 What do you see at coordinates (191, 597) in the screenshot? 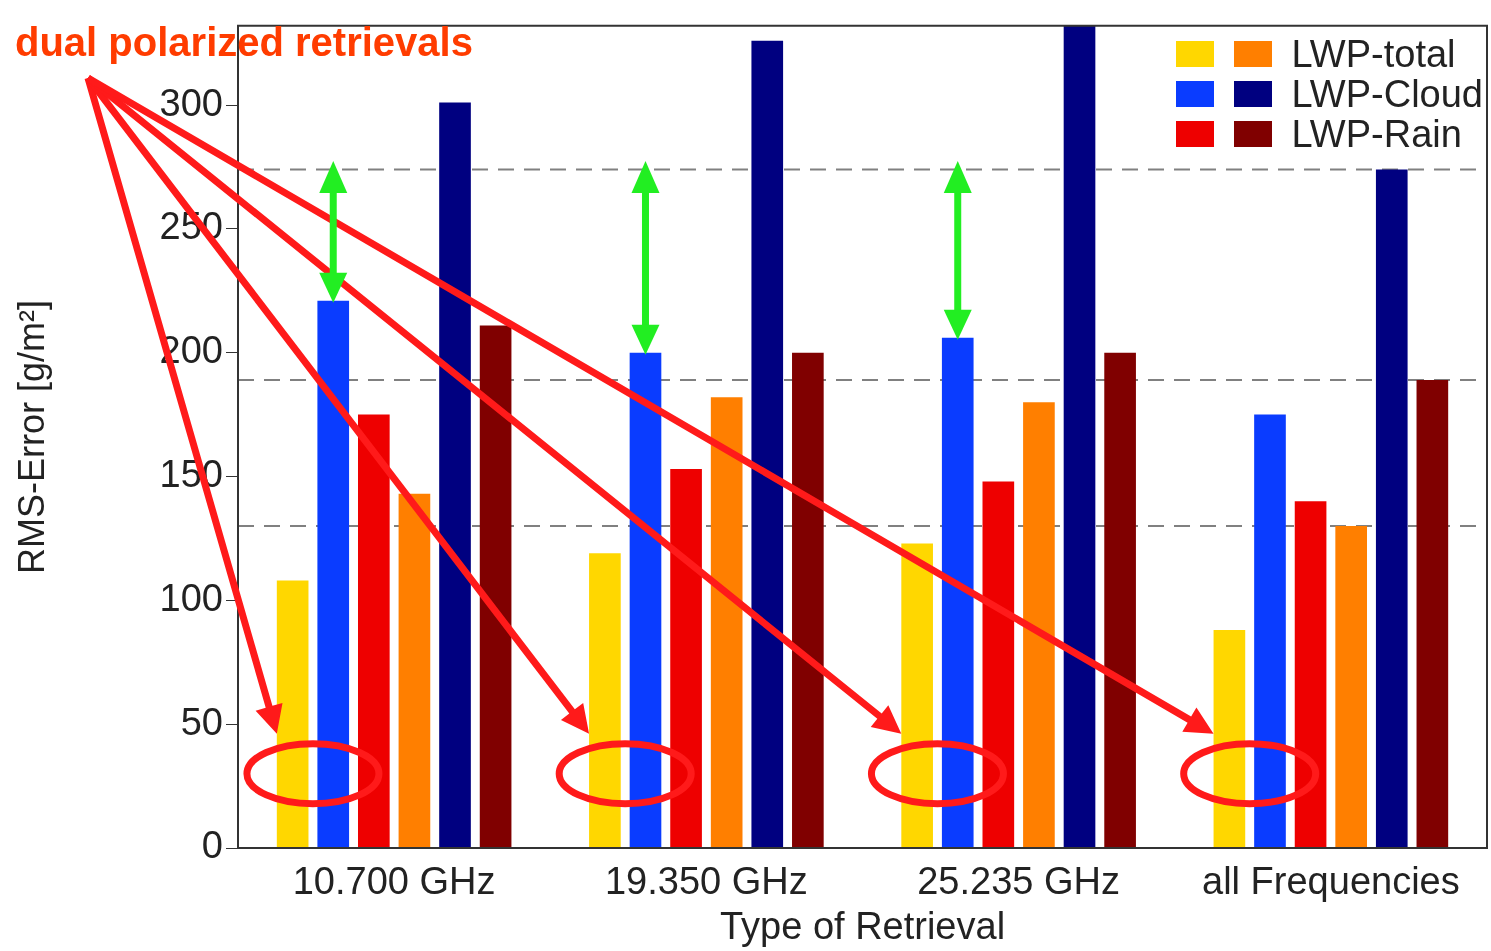
I see `y-tick-label: 100` at bounding box center [191, 597].